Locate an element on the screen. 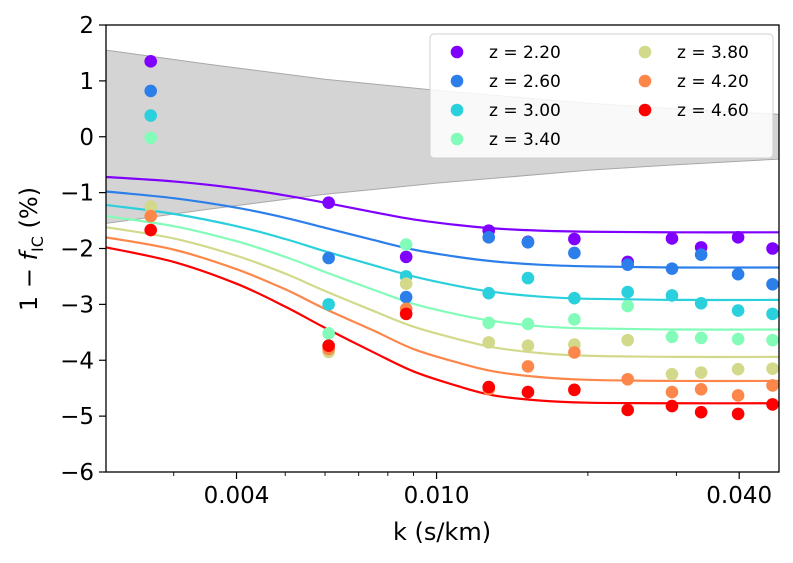 The width and height of the screenshot is (793, 563). y-axis-label-prefix: 1 − is located at coordinates (29, 285).